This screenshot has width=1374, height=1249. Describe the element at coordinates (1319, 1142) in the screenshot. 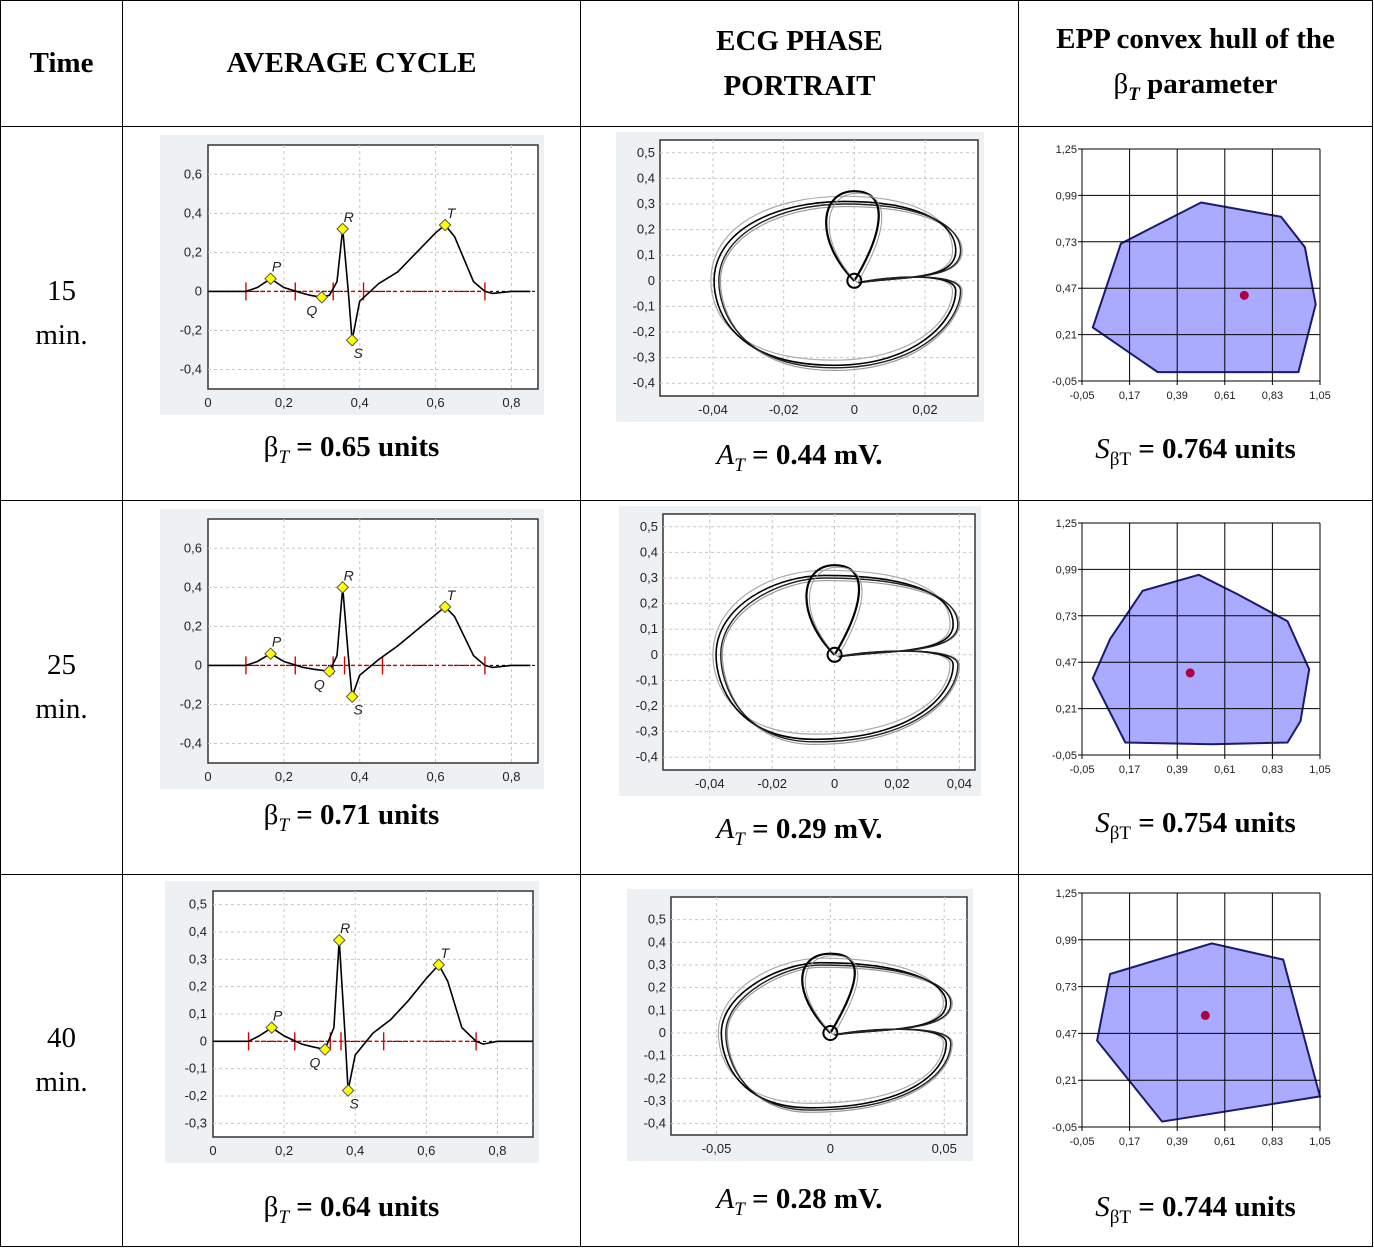

I see `x-tick-label: 1,05` at that location.